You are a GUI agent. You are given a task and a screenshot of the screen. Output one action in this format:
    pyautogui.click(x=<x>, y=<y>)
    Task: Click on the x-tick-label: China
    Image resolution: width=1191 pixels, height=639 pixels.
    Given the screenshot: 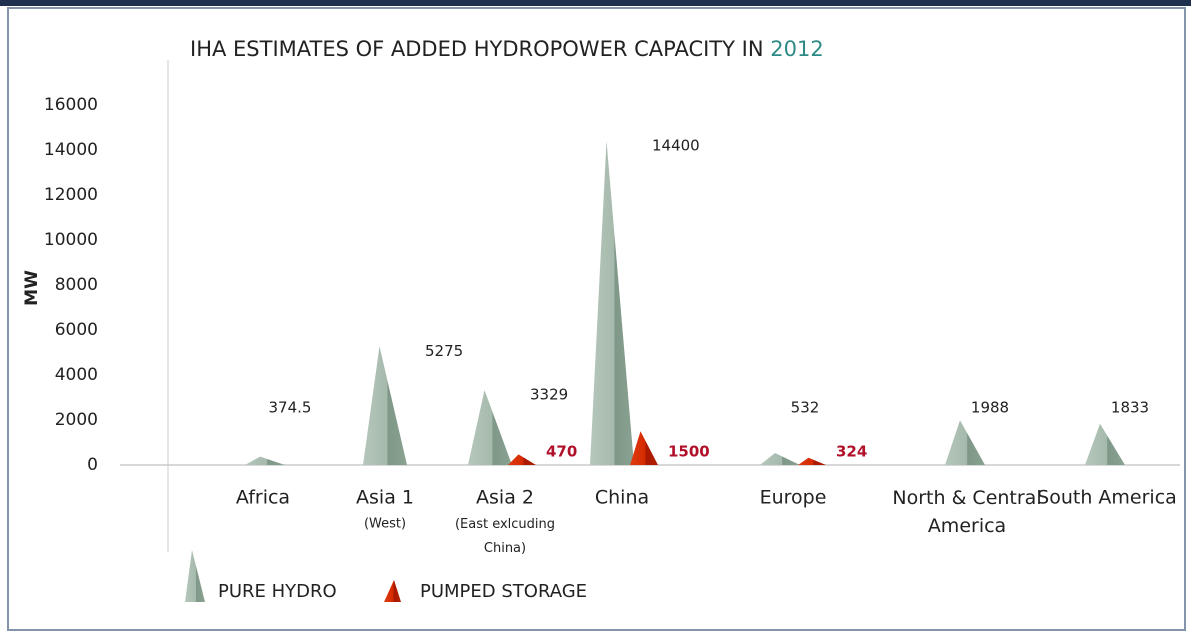 What is the action you would take?
    pyautogui.click(x=622, y=498)
    